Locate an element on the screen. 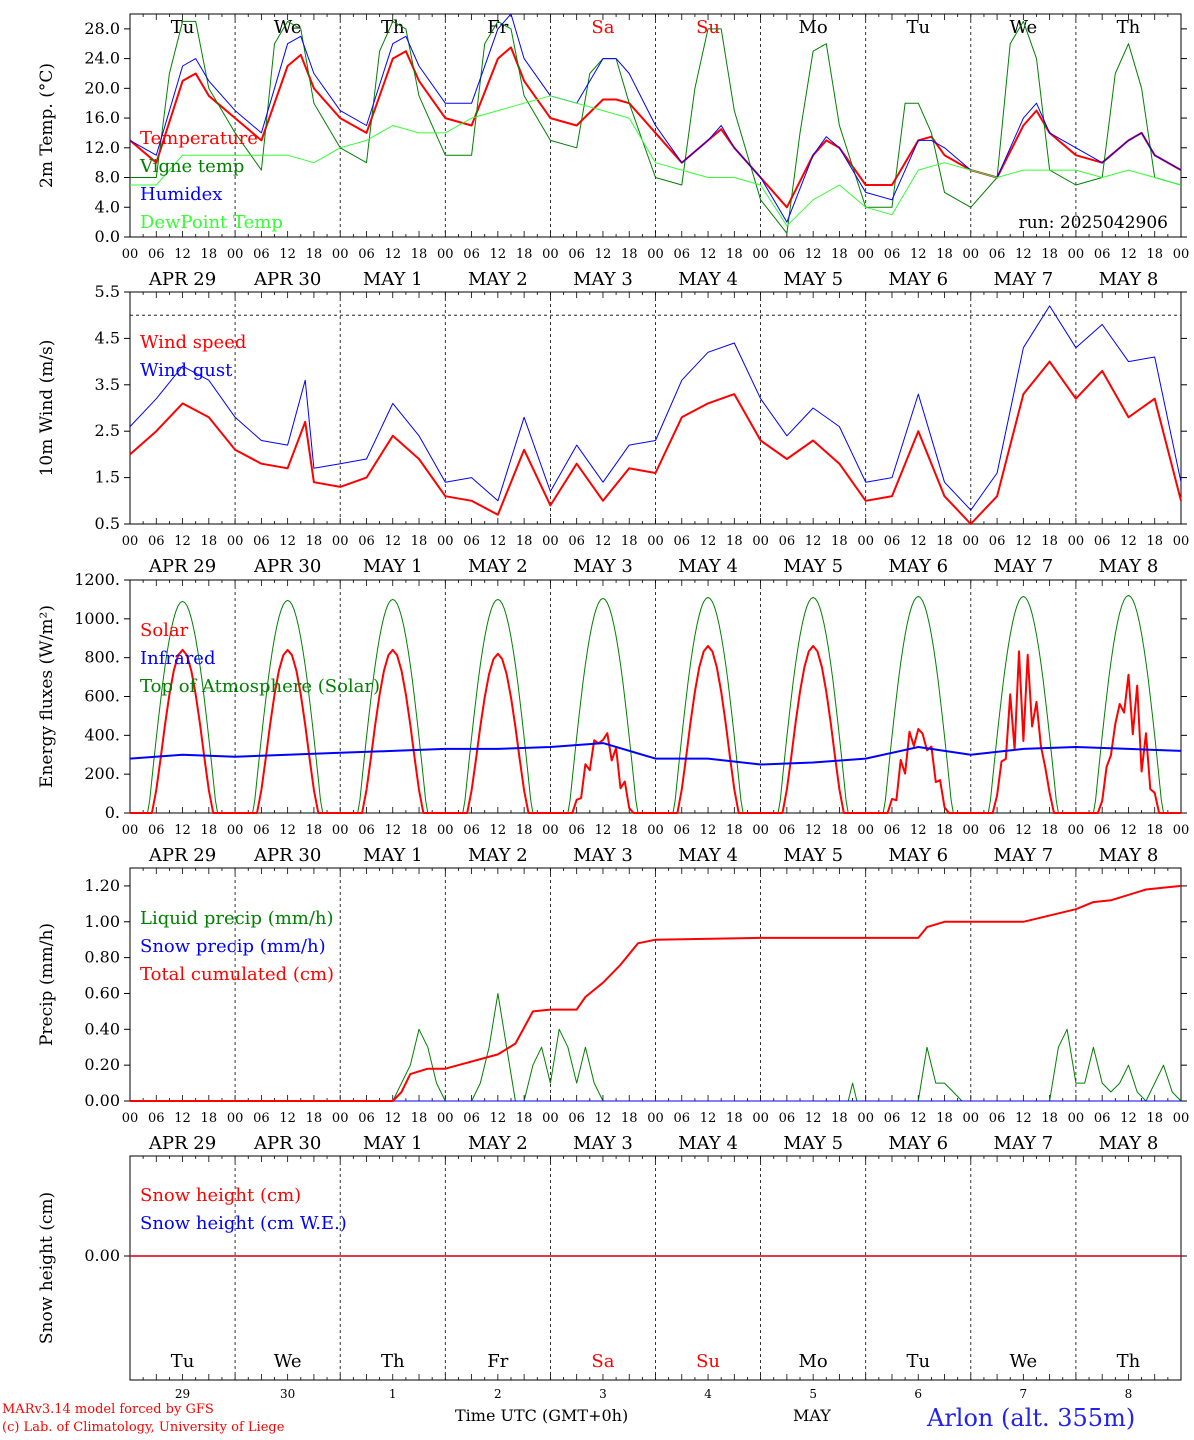 This screenshot has height=1440, width=1194. y-tick-label: 20.0 is located at coordinates (102, 87).